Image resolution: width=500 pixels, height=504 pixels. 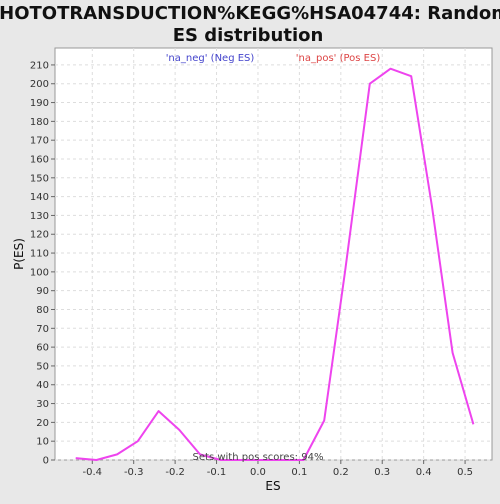 What do you see at coordinates (42, 291) in the screenshot?
I see `y-tick-label: 90` at bounding box center [42, 291].